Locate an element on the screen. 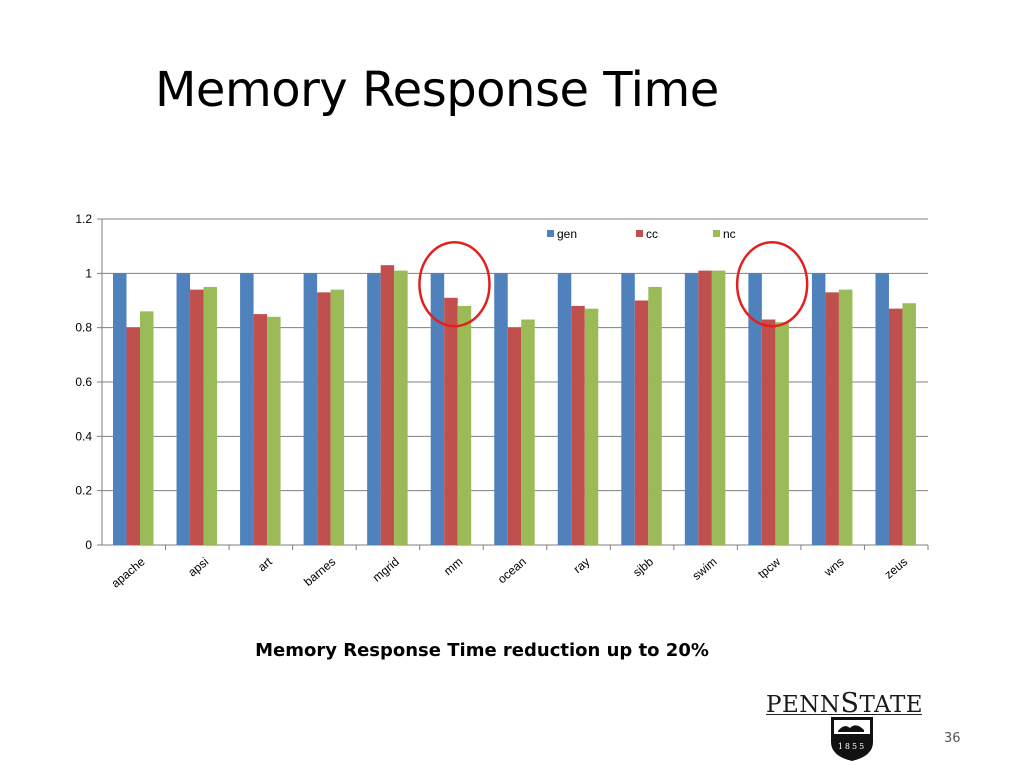  y-tick-label: 0.8 is located at coordinates (83, 328).